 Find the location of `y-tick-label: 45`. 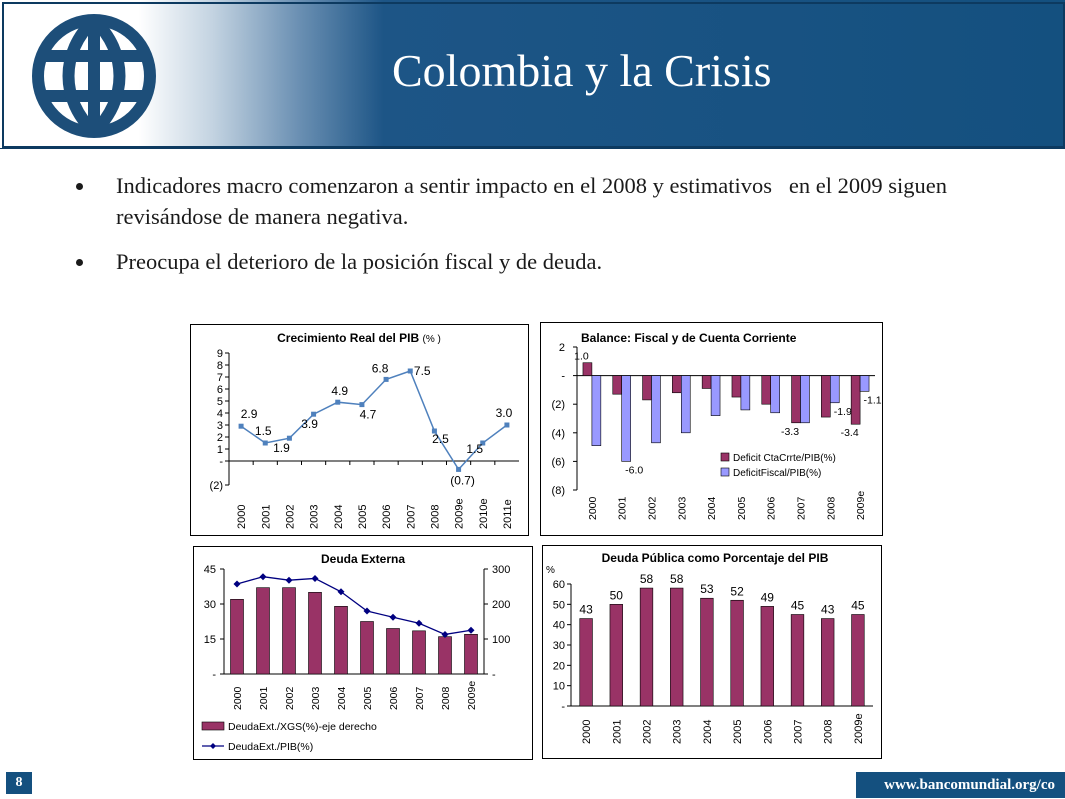

y-tick-label: 45 is located at coordinates (210, 570).